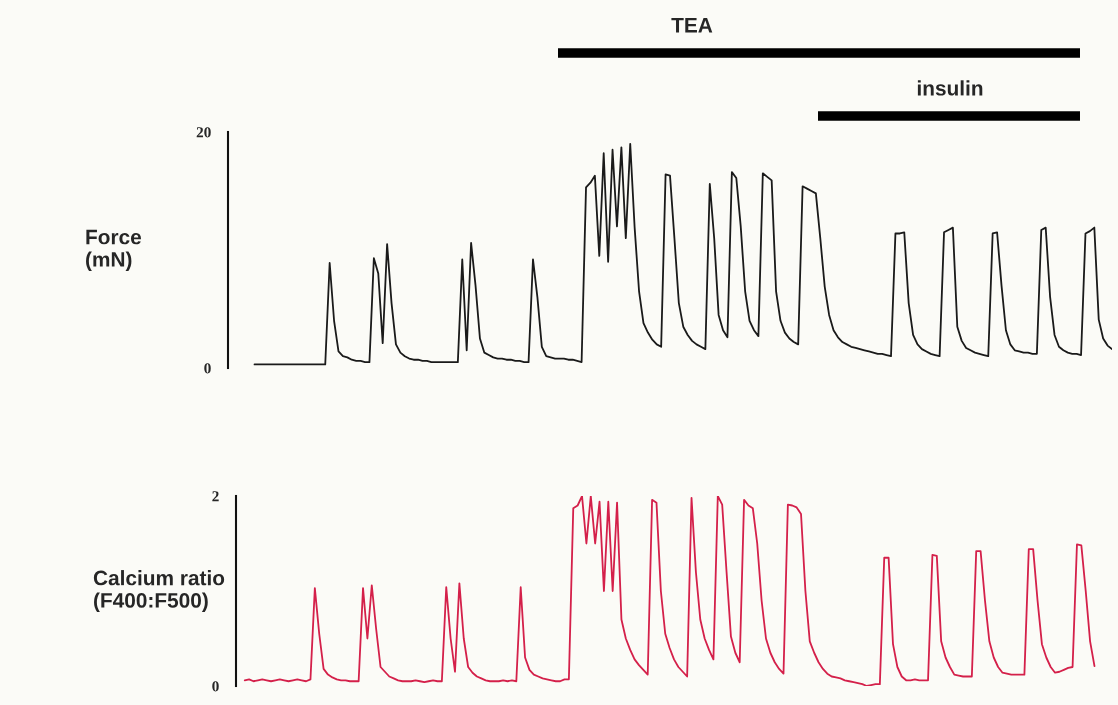 This screenshot has width=1118, height=705. What do you see at coordinates (114, 250) in the screenshot?
I see `y-axis-title: Force (mN)` at bounding box center [114, 250].